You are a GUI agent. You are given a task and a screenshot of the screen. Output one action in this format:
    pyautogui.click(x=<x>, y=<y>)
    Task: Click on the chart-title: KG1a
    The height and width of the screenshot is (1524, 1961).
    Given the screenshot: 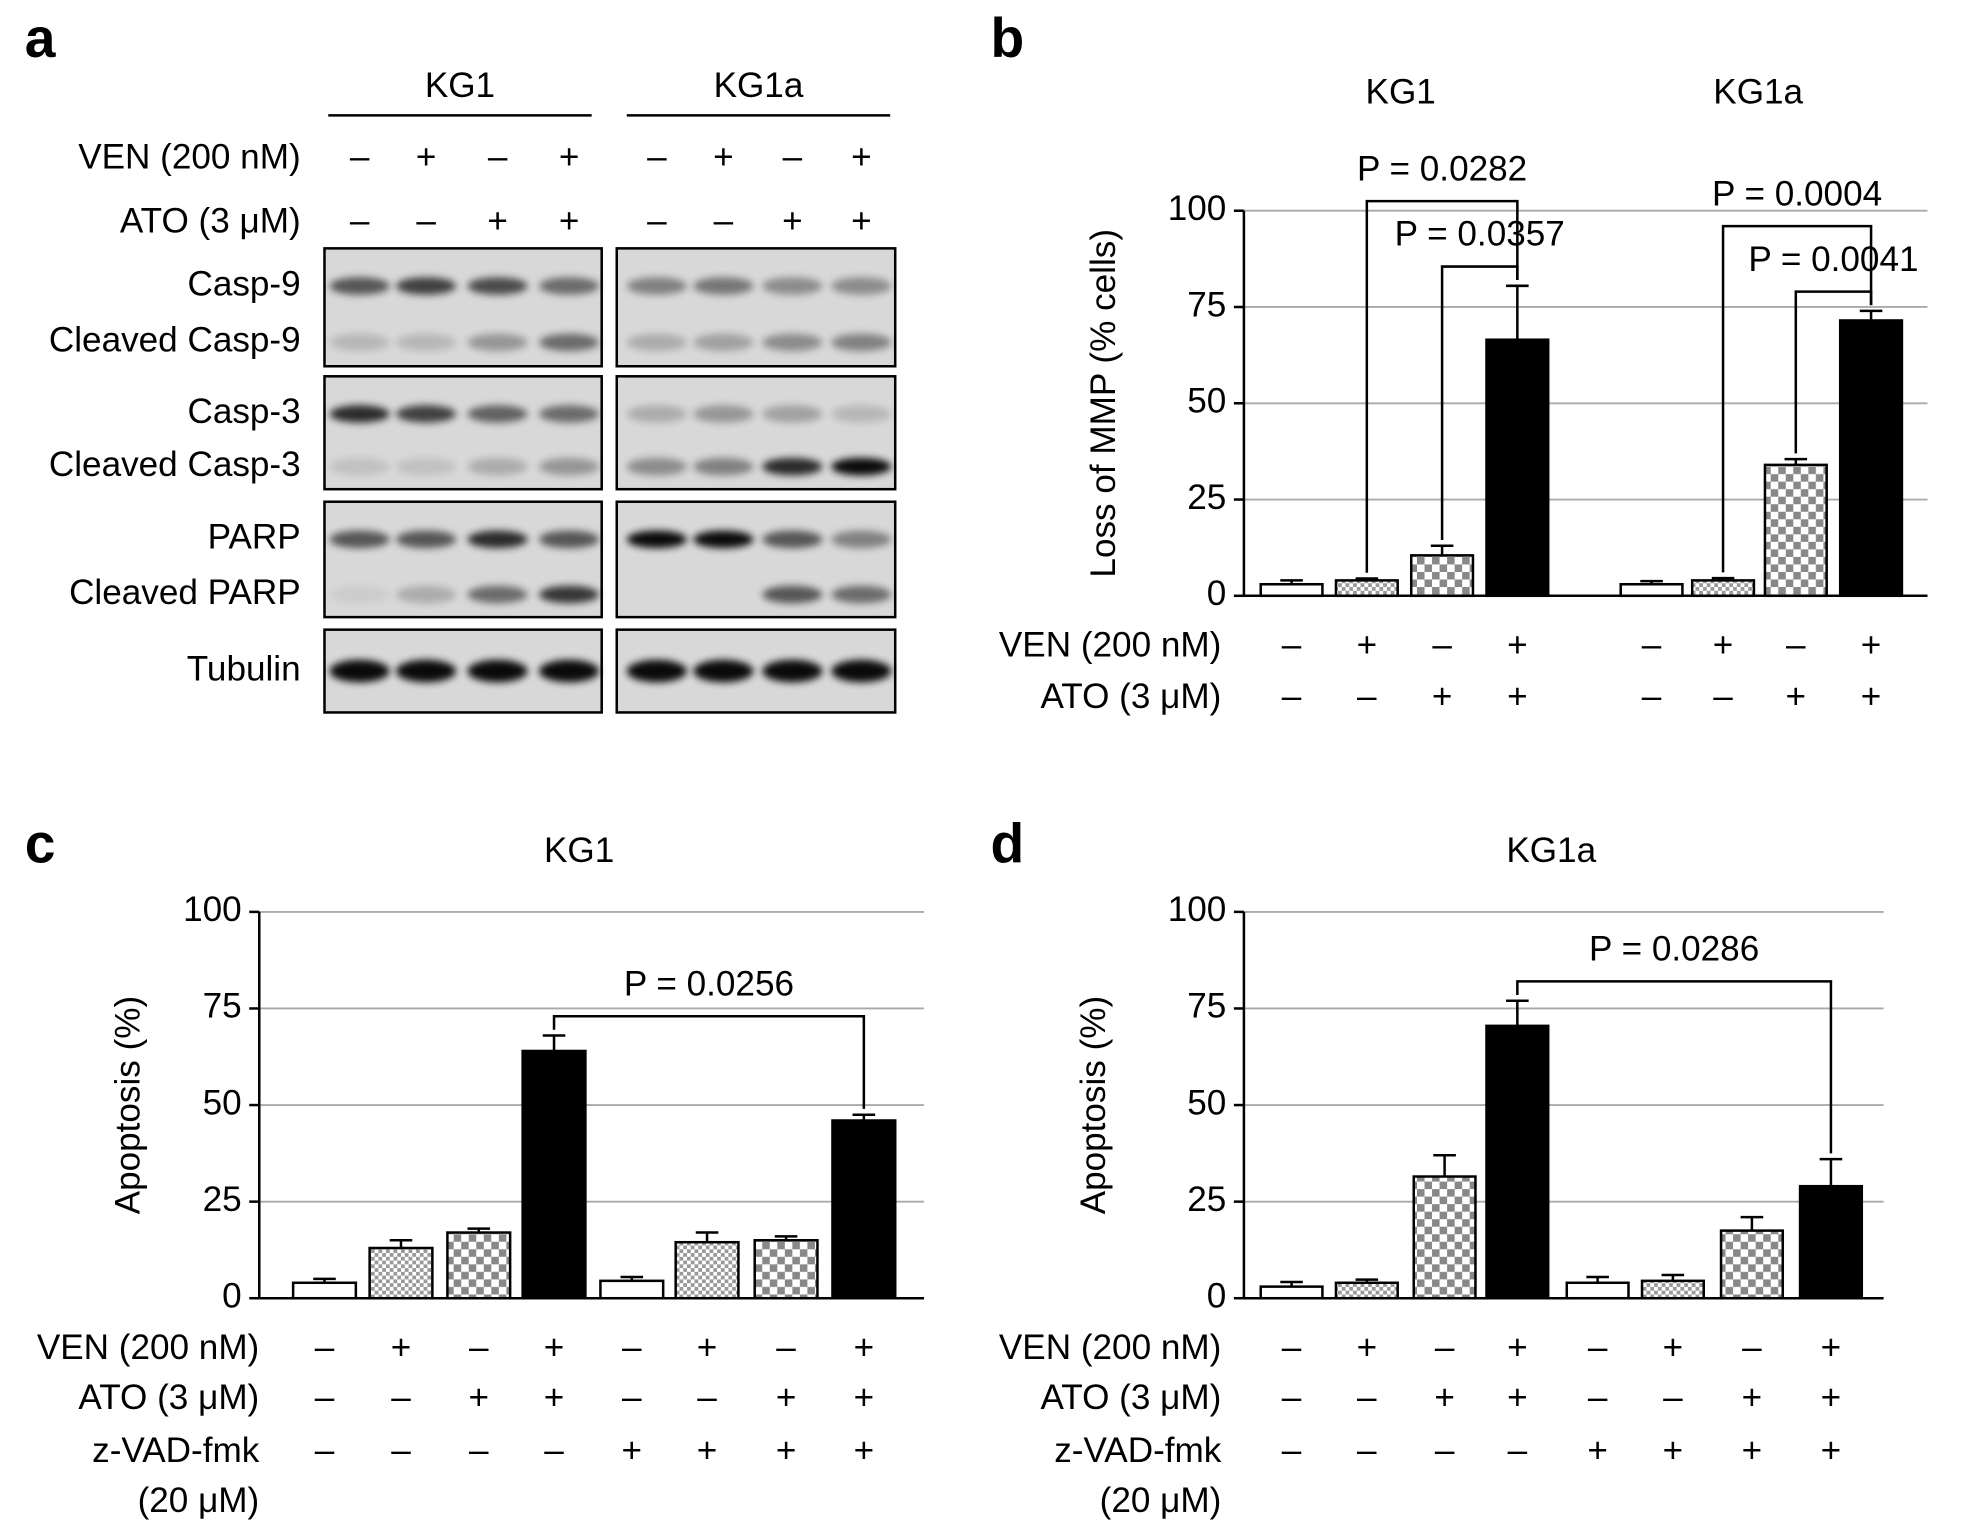 What is the action you would take?
    pyautogui.click(x=1551, y=850)
    